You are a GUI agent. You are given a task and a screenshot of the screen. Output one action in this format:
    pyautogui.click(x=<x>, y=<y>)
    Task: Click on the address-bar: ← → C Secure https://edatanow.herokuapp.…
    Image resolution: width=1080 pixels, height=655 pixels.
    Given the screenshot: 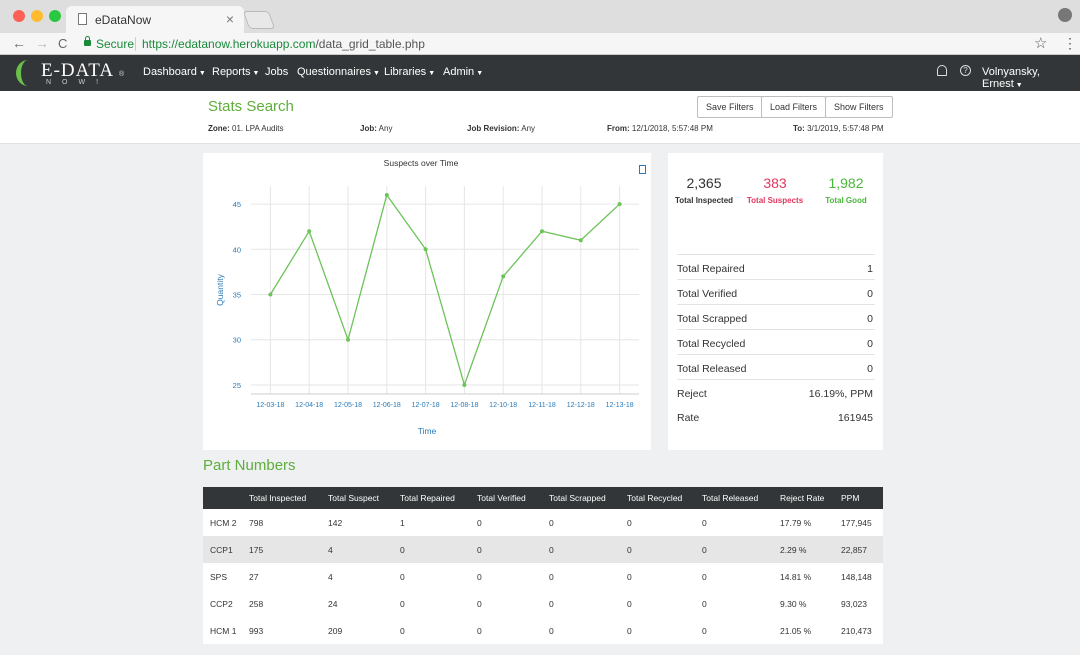 What is the action you would take?
    pyautogui.click(x=540, y=44)
    